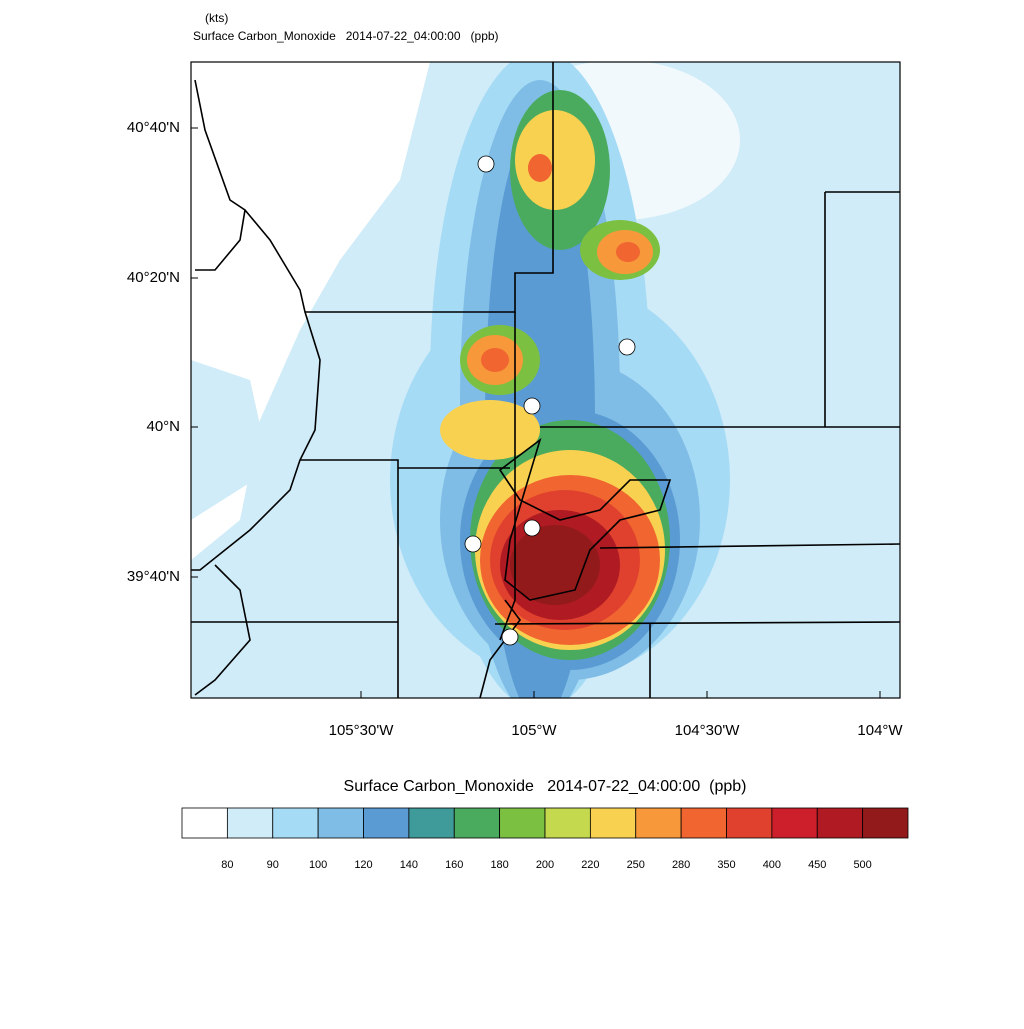 This screenshot has height=1029, width=1024. Describe the element at coordinates (708, 730) in the screenshot. I see `lon-label: 104°30'W` at that location.